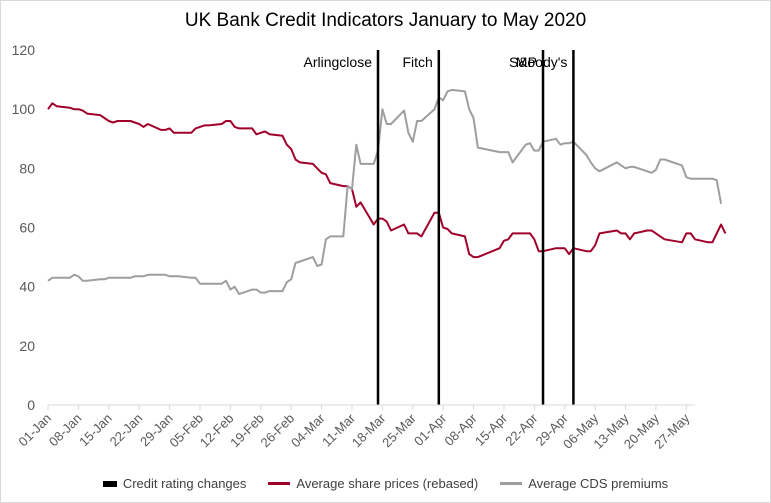 The height and width of the screenshot is (503, 771). Describe the element at coordinates (27, 346) in the screenshot. I see `y-tick-label-20: 20` at that location.